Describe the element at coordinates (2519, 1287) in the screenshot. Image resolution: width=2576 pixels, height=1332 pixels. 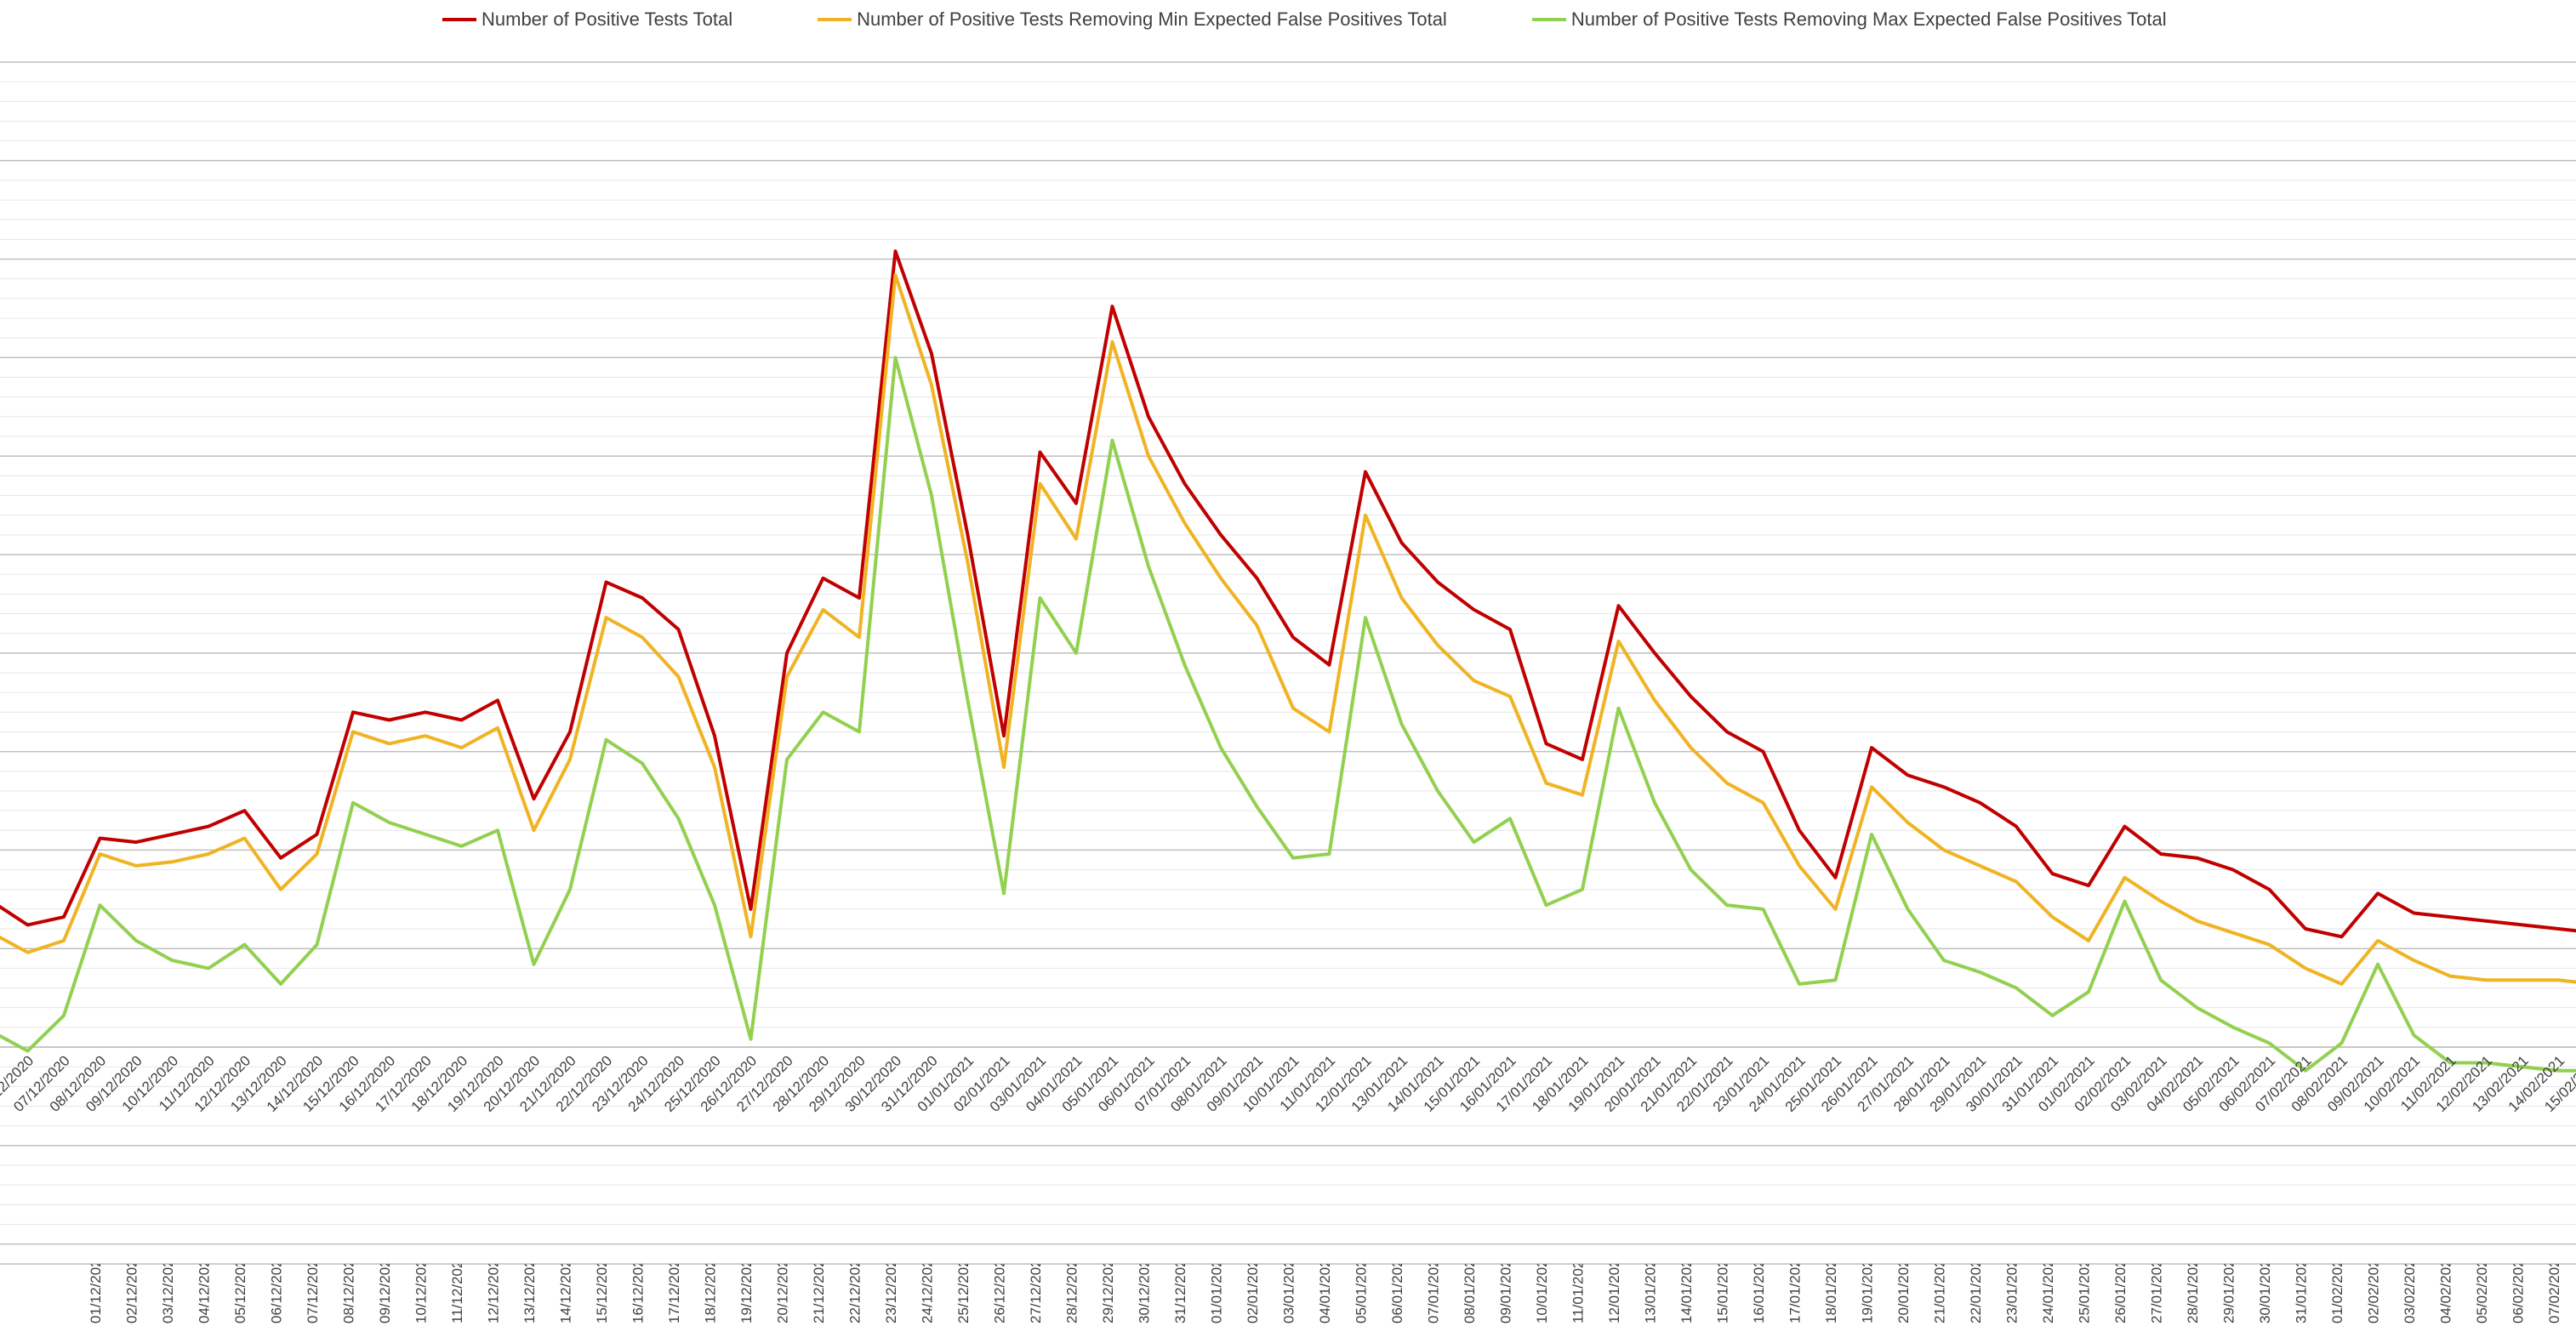
I see `x-tick-label-lower: 06/02/2021` at that location.